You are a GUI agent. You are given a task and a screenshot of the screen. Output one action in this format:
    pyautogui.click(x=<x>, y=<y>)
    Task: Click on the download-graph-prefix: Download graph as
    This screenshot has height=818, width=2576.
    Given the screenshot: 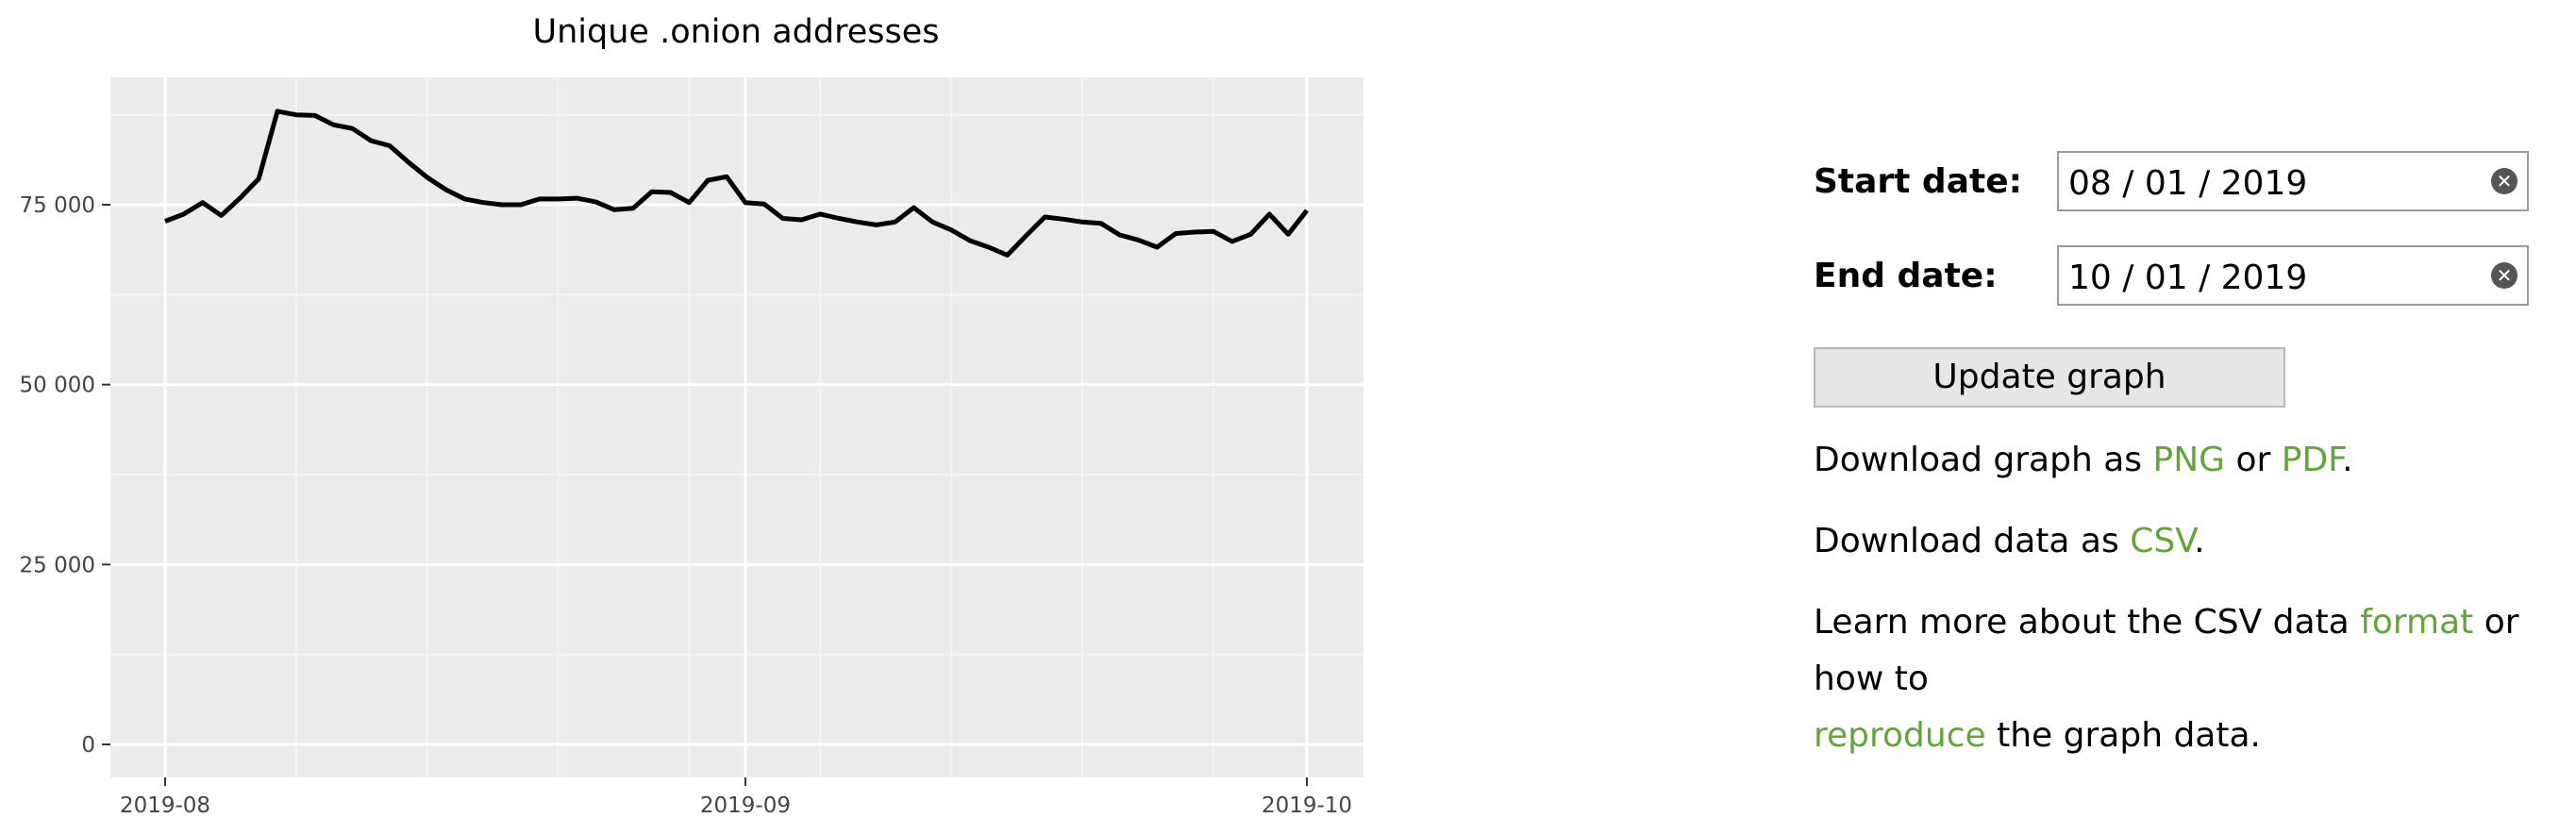 What is the action you would take?
    pyautogui.click(x=1983, y=460)
    